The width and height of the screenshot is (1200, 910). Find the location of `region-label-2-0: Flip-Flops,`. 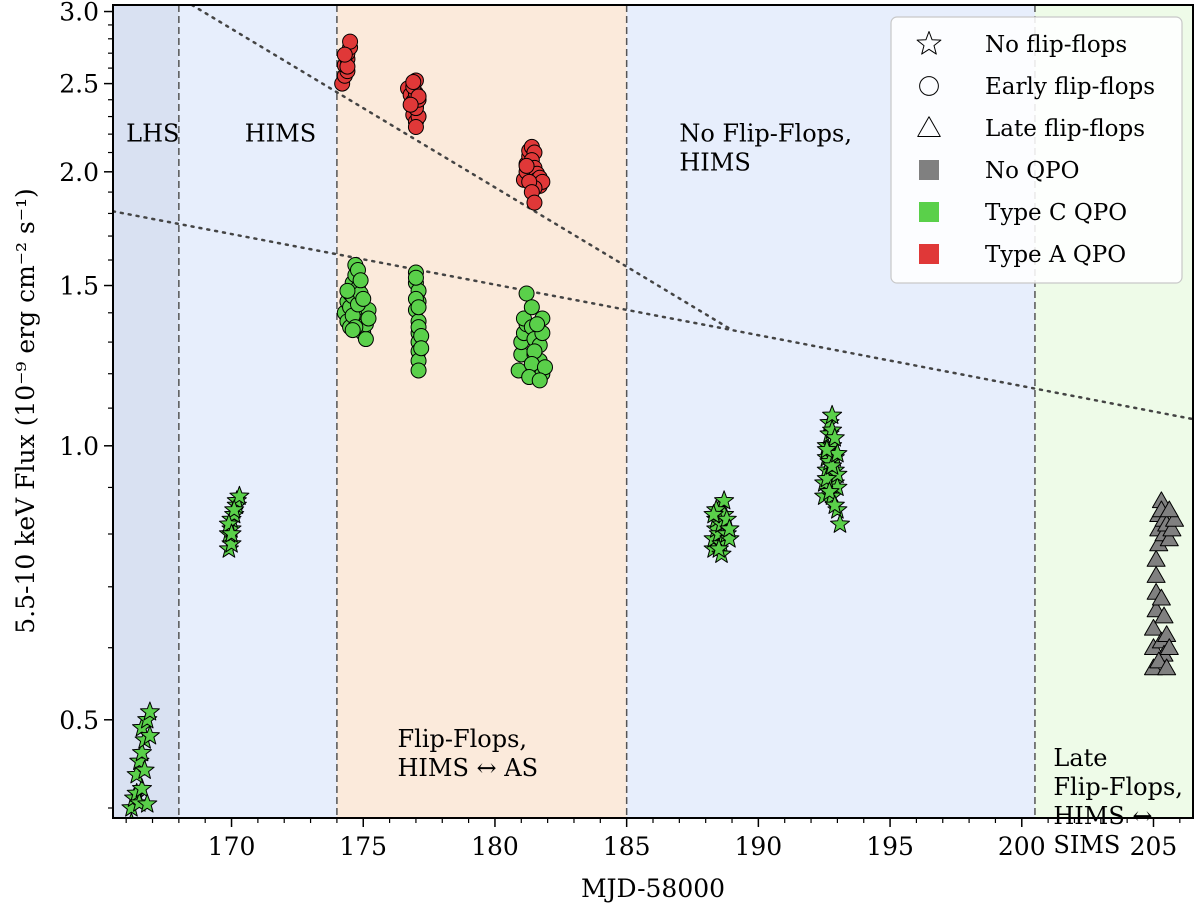

region-label-2-0: Flip-Flops, is located at coordinates (462, 739).